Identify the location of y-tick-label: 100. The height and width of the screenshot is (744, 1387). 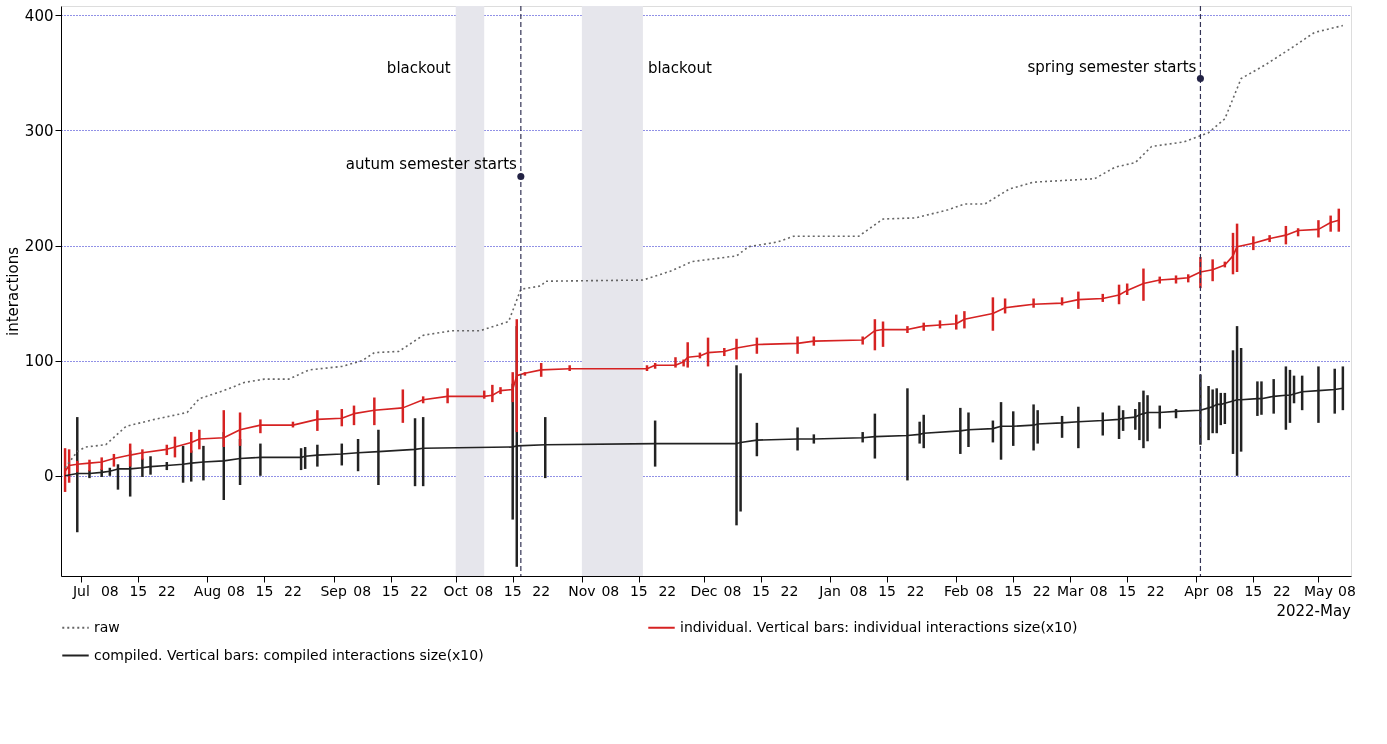
(39, 361).